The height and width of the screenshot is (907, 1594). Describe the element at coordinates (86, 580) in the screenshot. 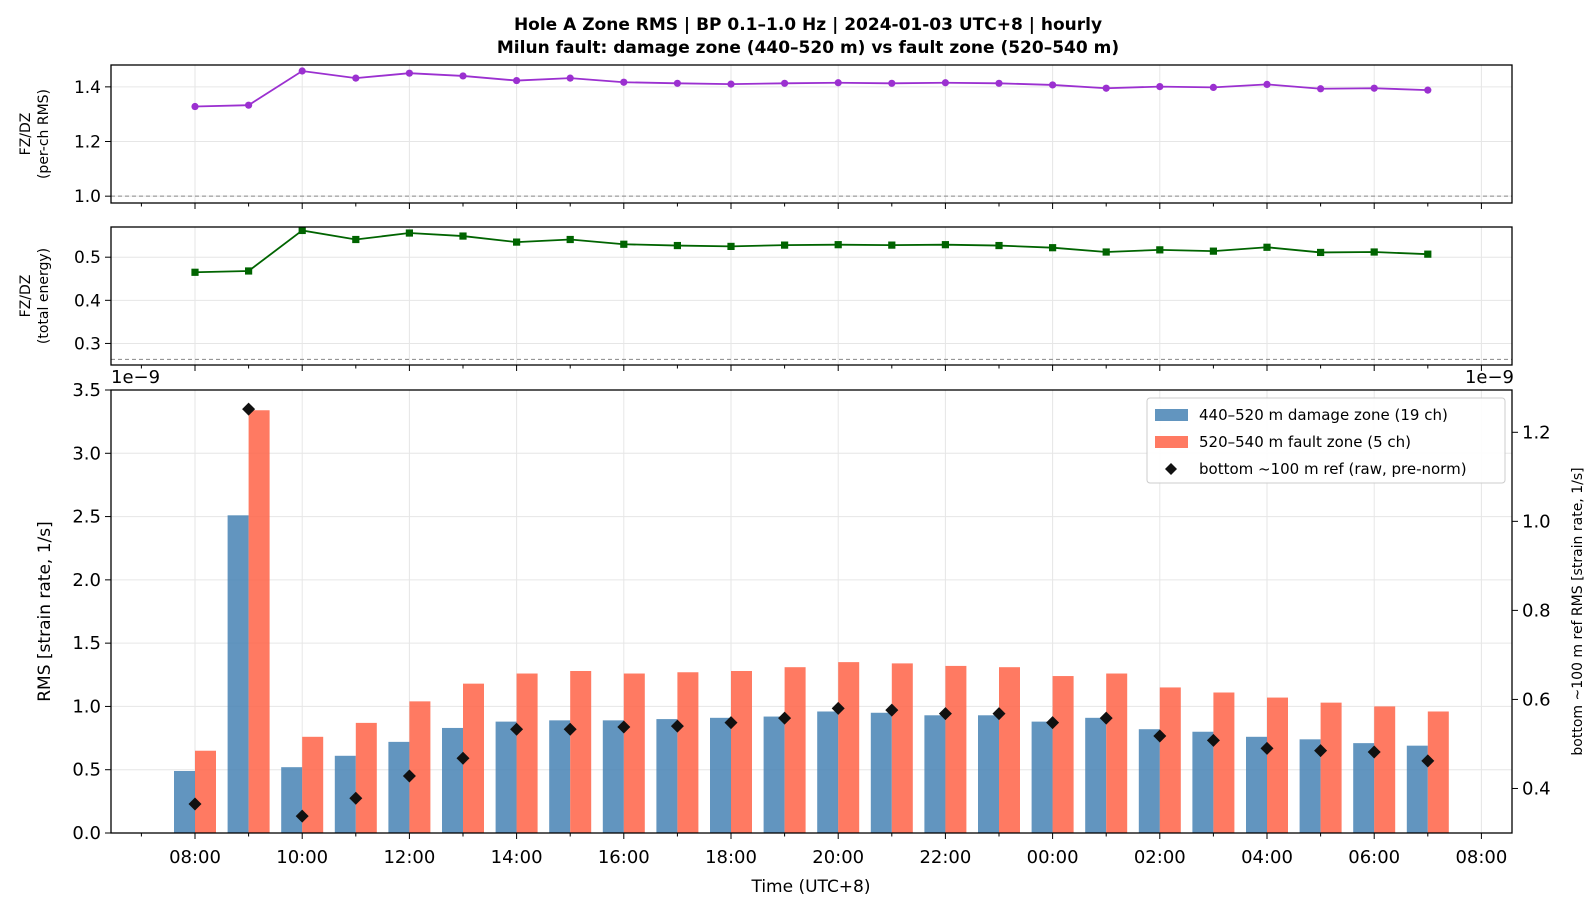

I see `y-tick-label: 2.0` at that location.